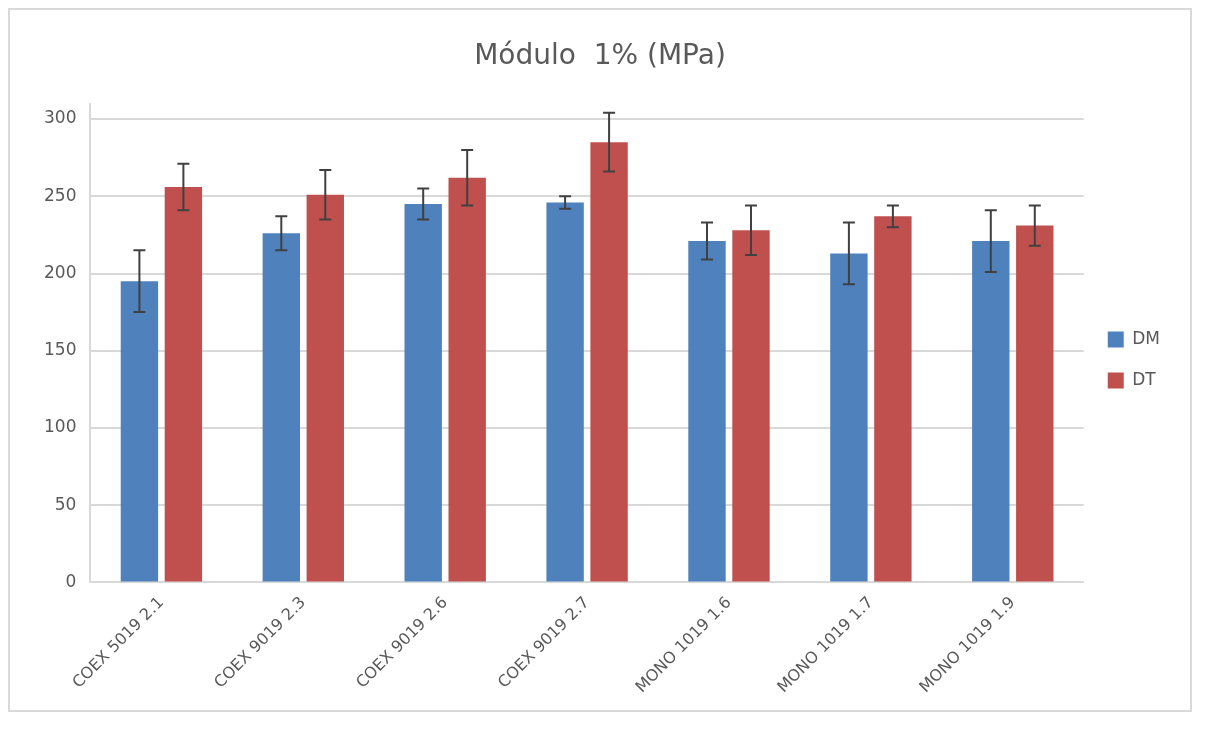  Describe the element at coordinates (600, 55) in the screenshot. I see `chart-title: Módulo 1% (MPa)` at that location.